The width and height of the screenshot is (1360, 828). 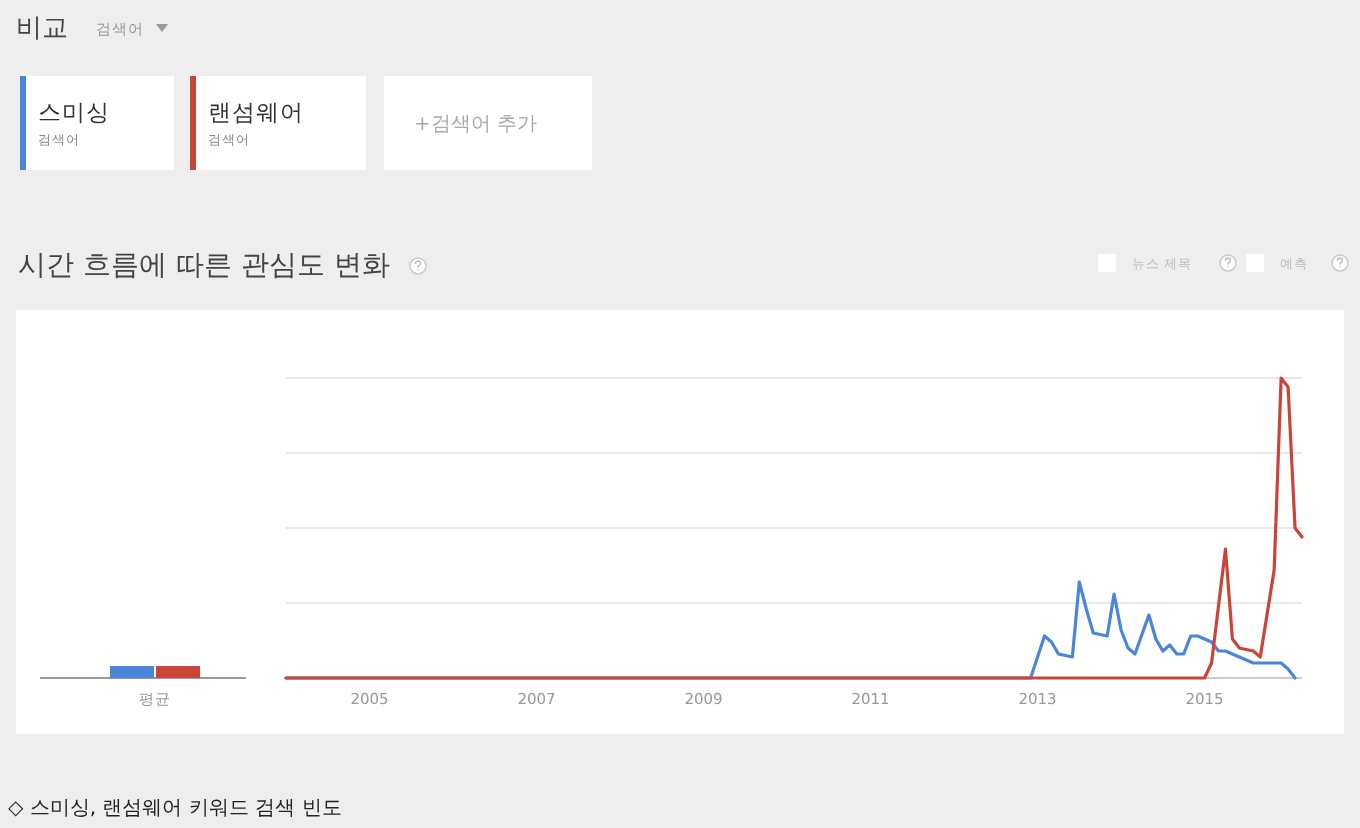 What do you see at coordinates (476, 125) in the screenshot?
I see `text: +검색어 추가` at bounding box center [476, 125].